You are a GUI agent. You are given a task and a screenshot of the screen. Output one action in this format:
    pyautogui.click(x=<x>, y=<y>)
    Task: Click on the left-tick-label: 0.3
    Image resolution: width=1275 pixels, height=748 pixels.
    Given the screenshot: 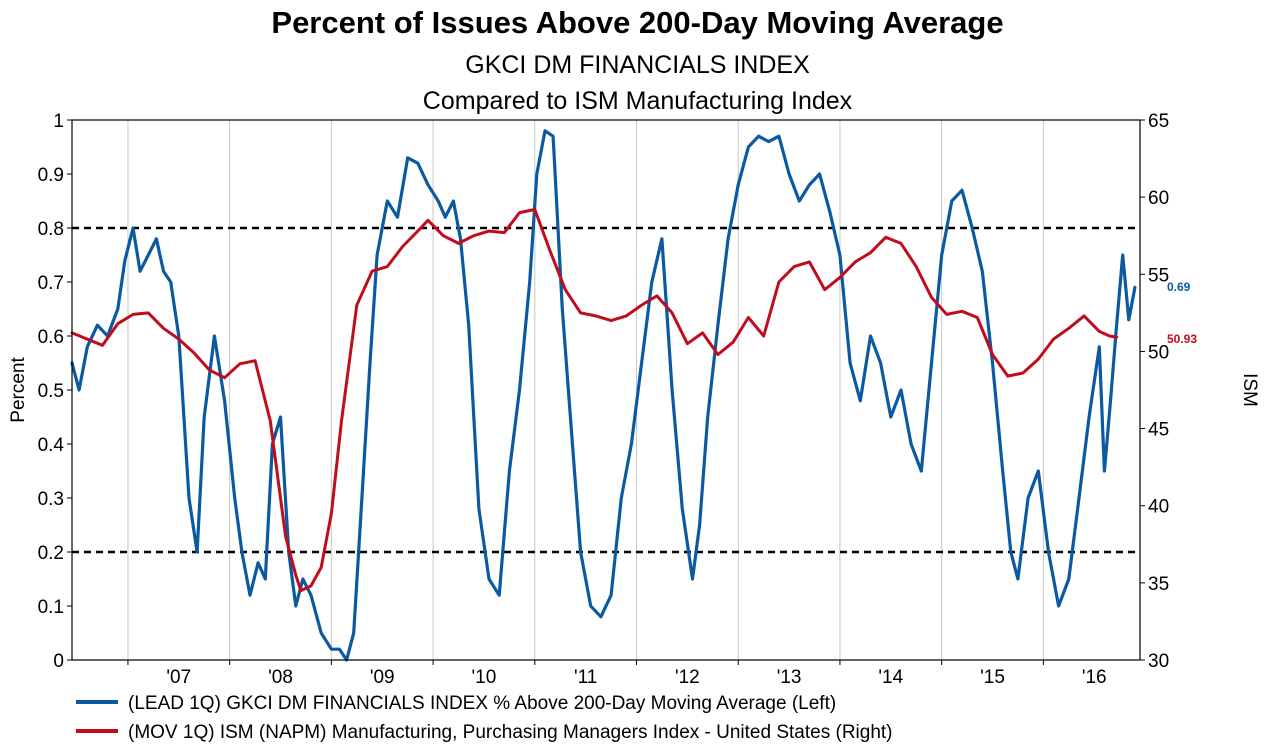 What is the action you would take?
    pyautogui.click(x=51, y=499)
    